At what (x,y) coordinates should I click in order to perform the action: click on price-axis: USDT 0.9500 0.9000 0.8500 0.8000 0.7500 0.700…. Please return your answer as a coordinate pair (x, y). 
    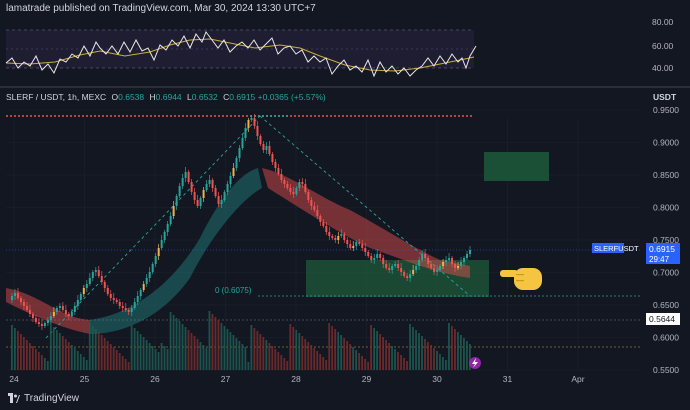
    Looking at the image, I should click on (666, 250).